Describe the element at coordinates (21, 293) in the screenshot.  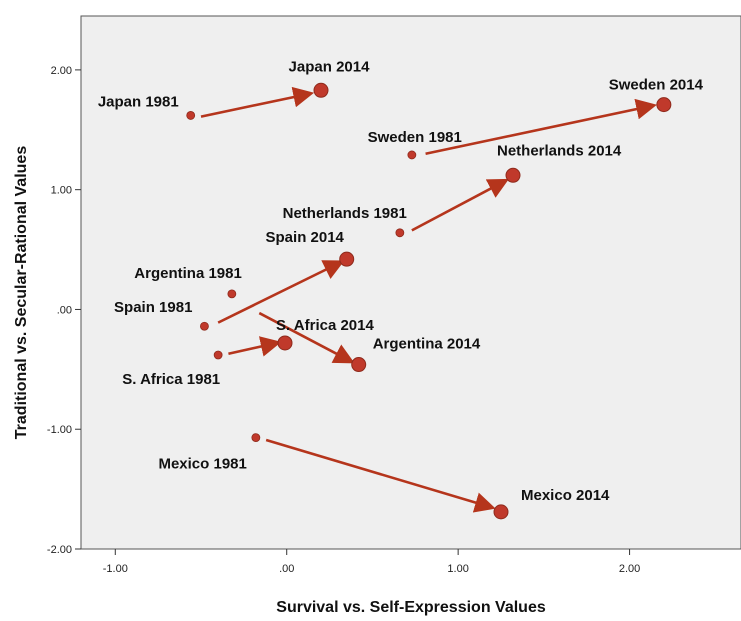
I see `y-axis-title: Traditional vs. Secular-Rational Values` at that location.